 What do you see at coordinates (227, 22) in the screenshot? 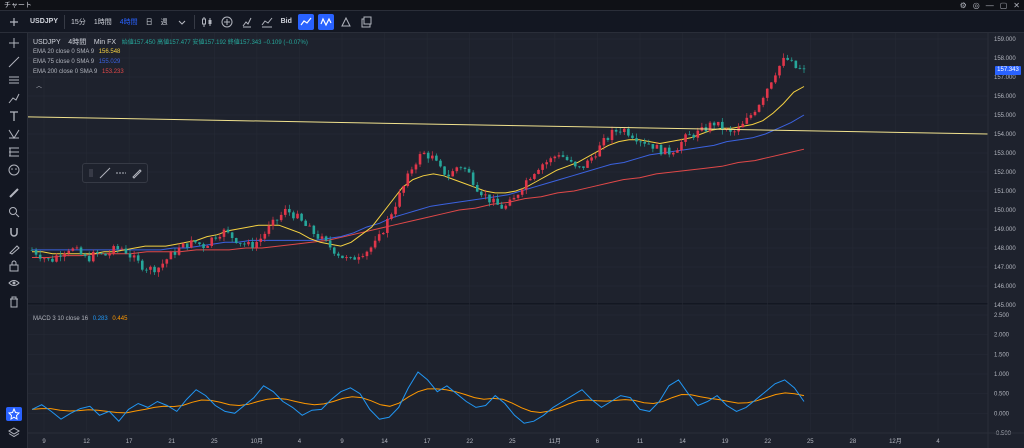
I see `add-indicator-icon` at bounding box center [227, 22].